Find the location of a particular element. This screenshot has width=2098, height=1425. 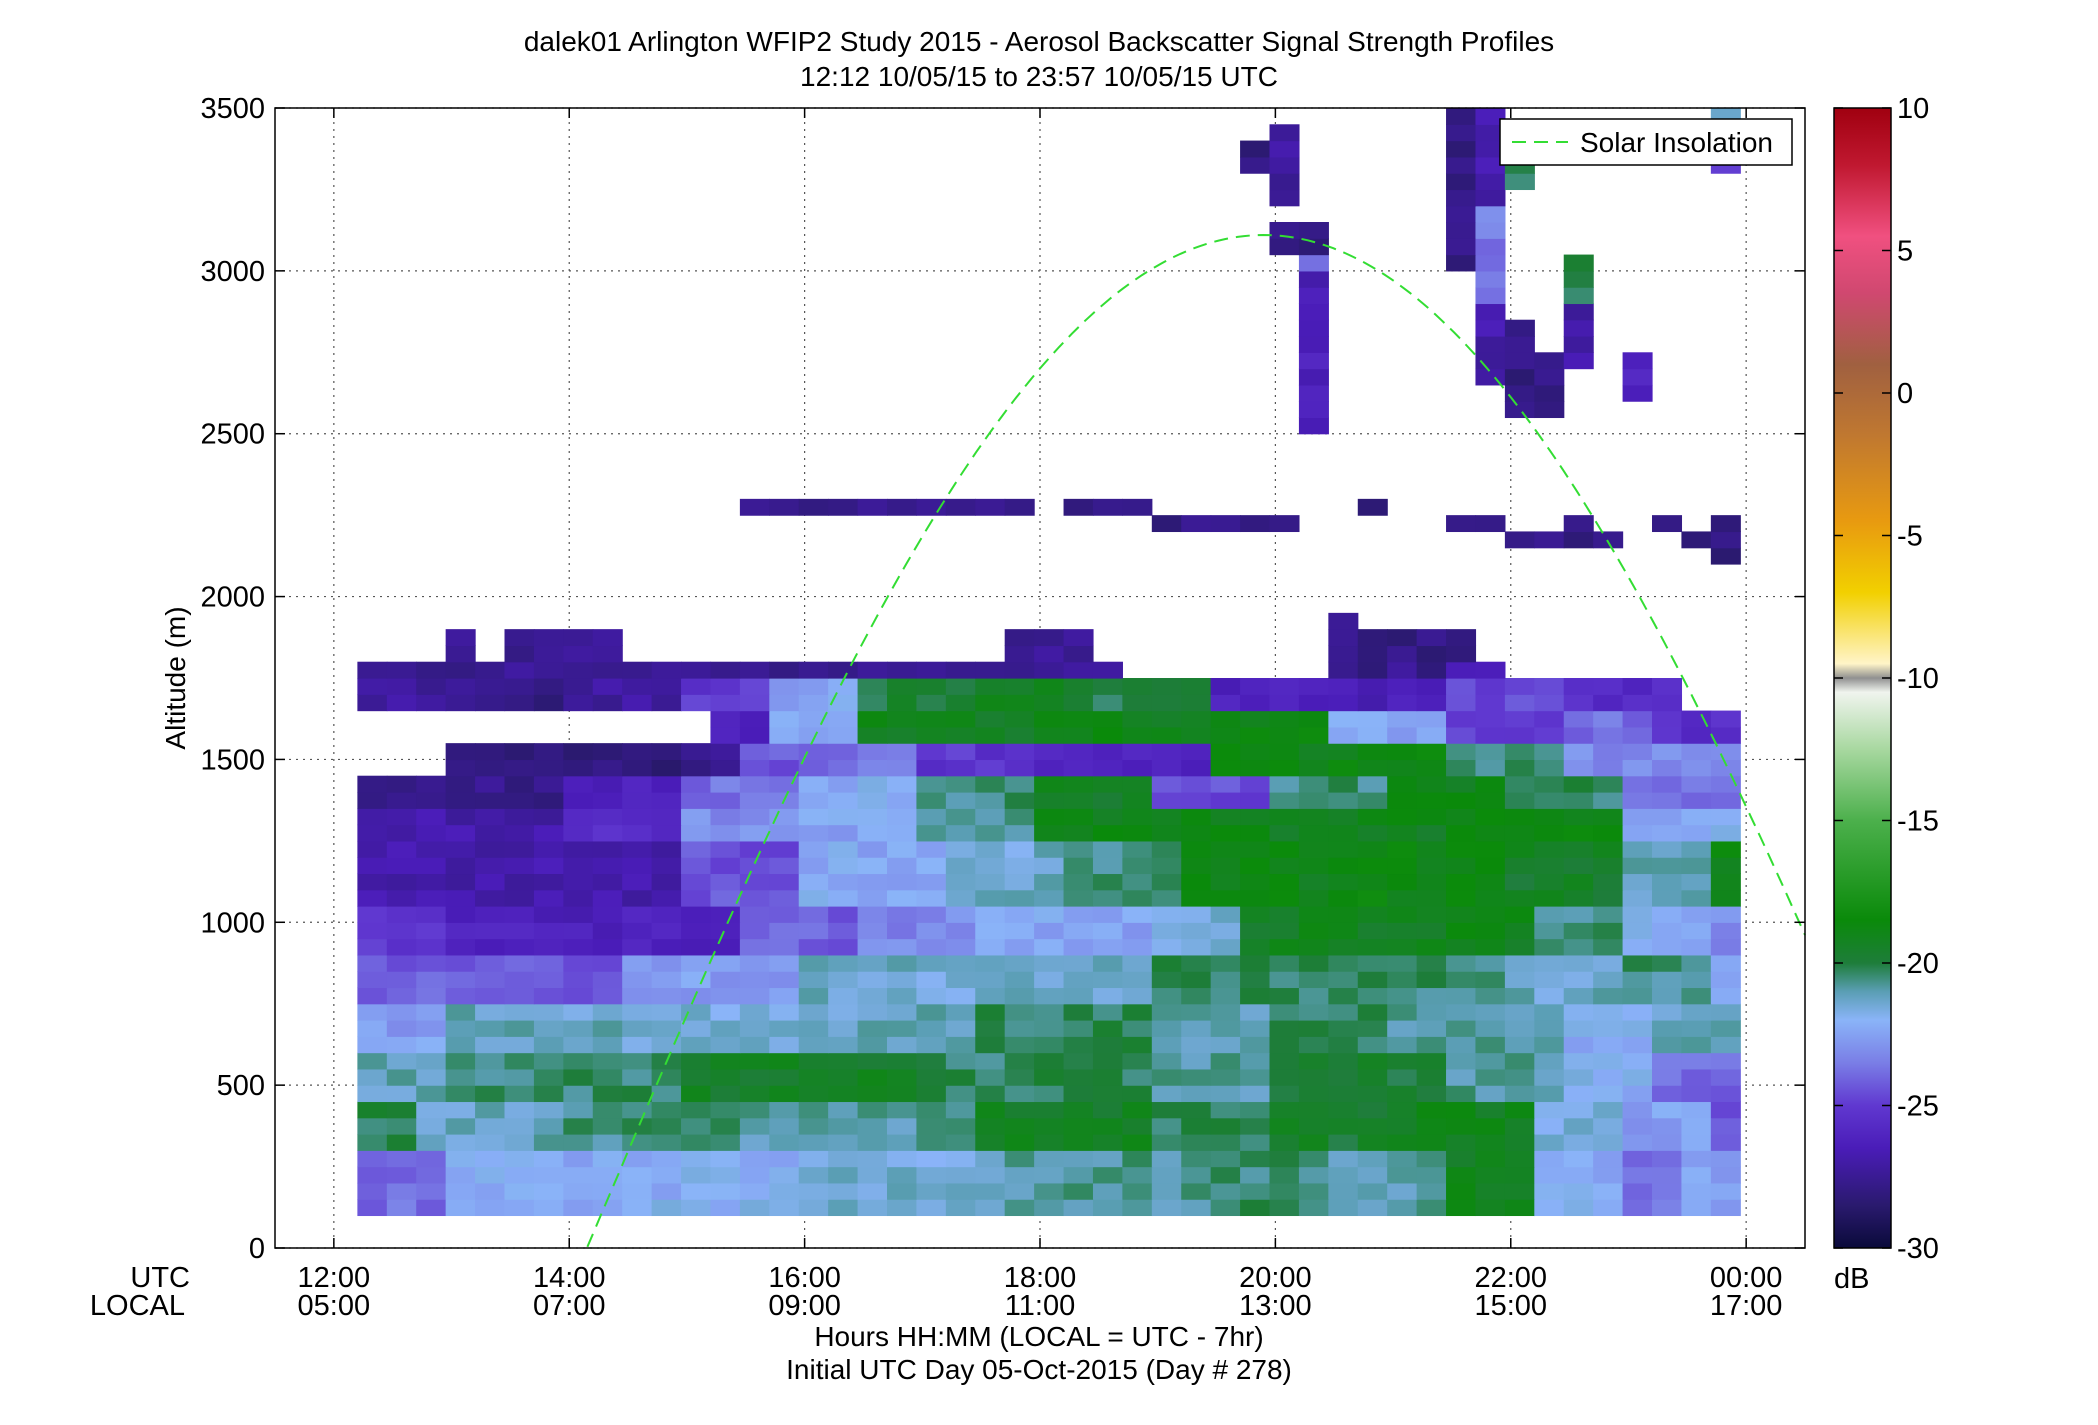

colorbar is located at coordinates (1862, 678).